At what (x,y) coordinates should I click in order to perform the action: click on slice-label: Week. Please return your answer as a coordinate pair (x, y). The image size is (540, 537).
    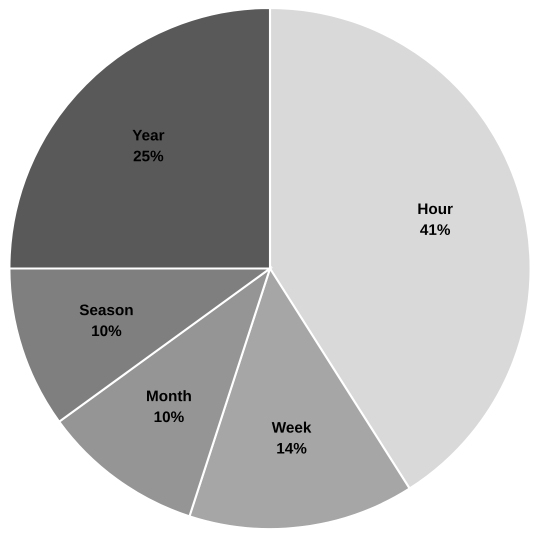
    Looking at the image, I should click on (292, 427).